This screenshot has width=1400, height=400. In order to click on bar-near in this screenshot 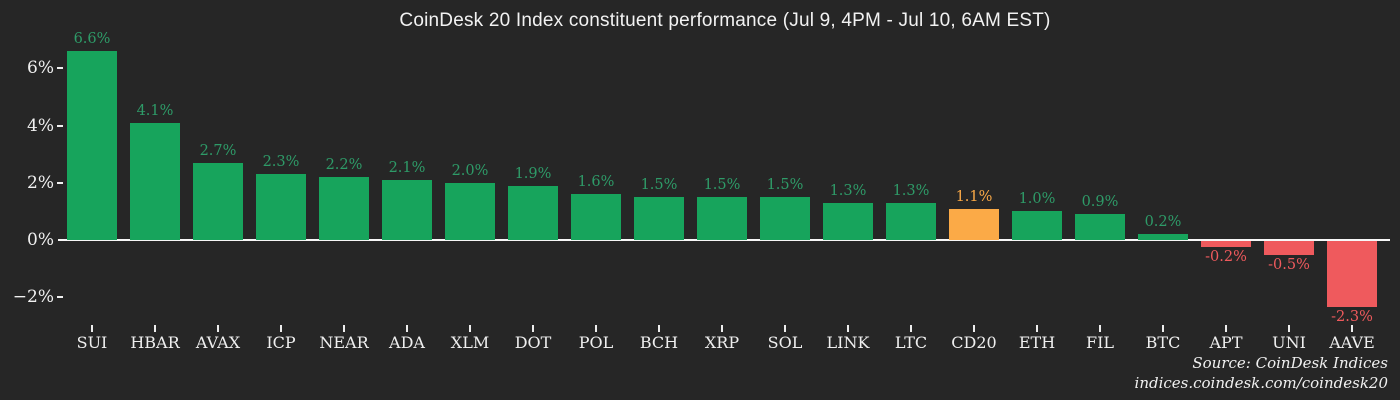, I will do `click(344, 208)`.